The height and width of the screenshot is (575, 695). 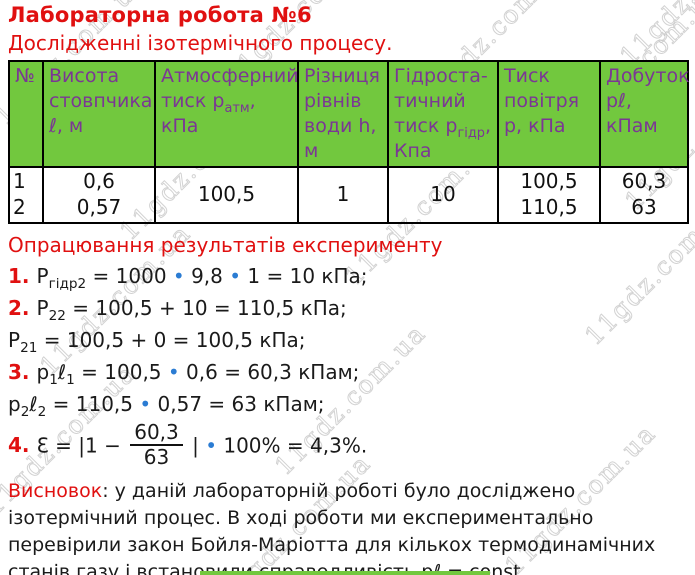 What do you see at coordinates (26, 114) in the screenshot?
I see `table-column-header-0: №` at bounding box center [26, 114].